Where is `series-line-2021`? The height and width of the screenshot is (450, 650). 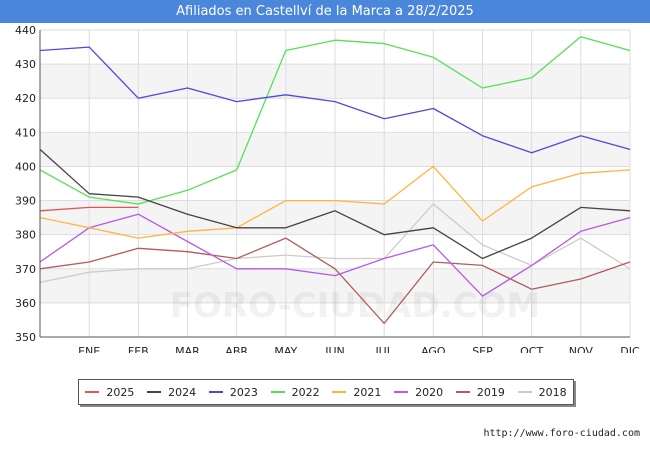 series-line-2021 is located at coordinates (335, 202).